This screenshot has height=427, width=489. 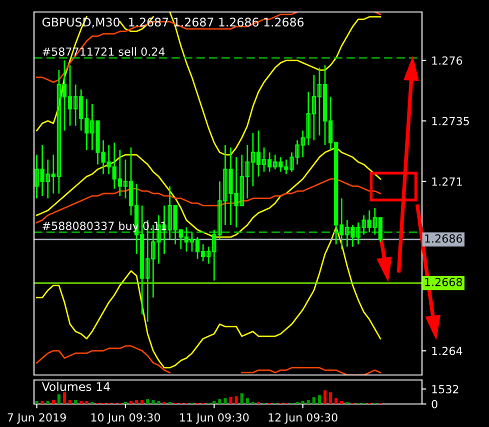 What do you see at coordinates (443, 238) in the screenshot?
I see `ref-line-label: 1.2686` at bounding box center [443, 238].